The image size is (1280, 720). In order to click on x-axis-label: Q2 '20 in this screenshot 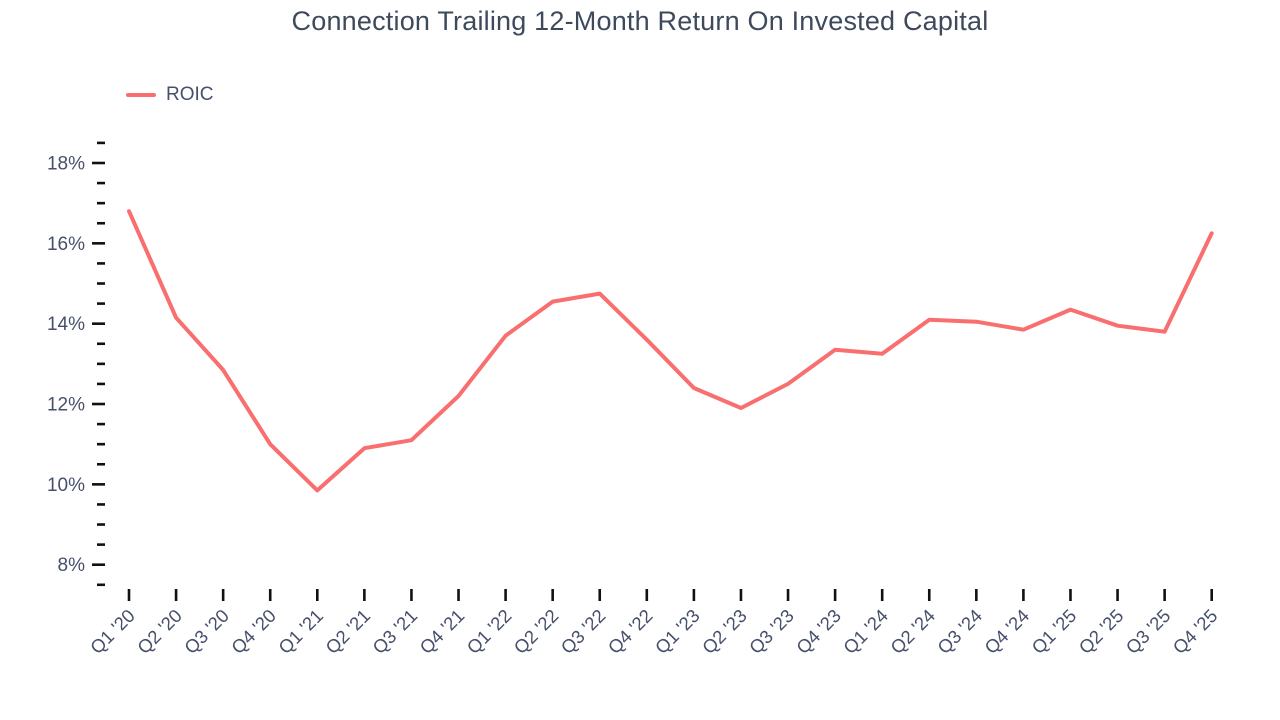, I will do `click(159, 631)`.